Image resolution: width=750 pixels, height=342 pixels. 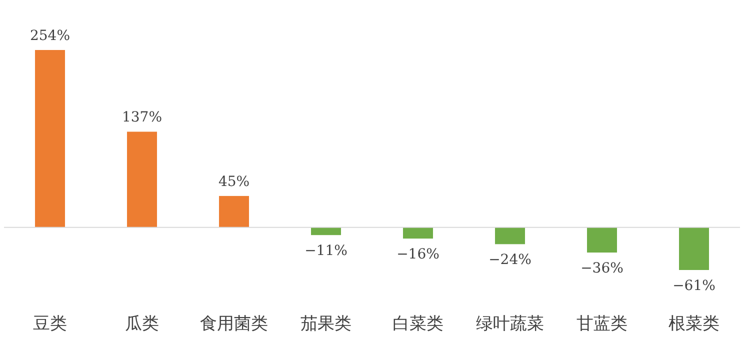 What do you see at coordinates (50, 36) in the screenshot?
I see `data-label: 254%` at bounding box center [50, 36].